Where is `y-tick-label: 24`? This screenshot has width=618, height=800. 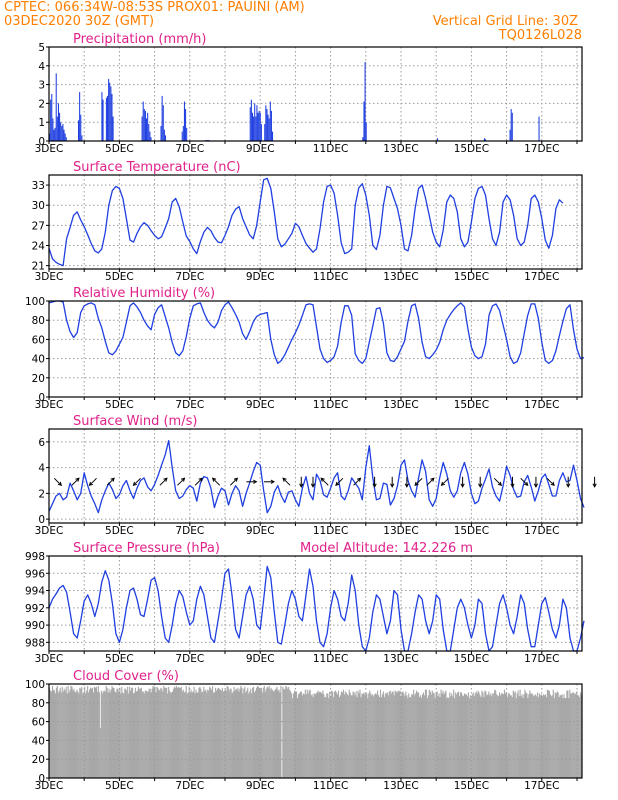 y-tick-label: 24 is located at coordinates (39, 247).